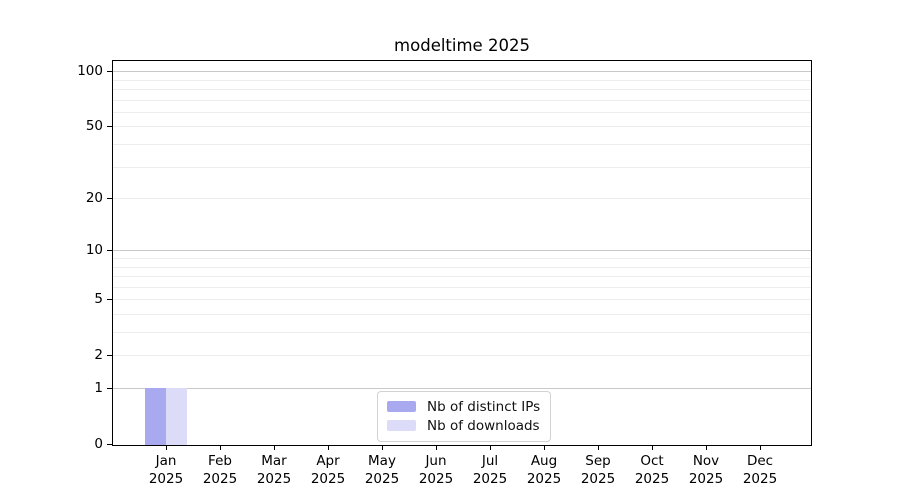 Image resolution: width=900 pixels, height=500 pixels. Describe the element at coordinates (94, 198) in the screenshot. I see `y-tick-label: 20` at that location.